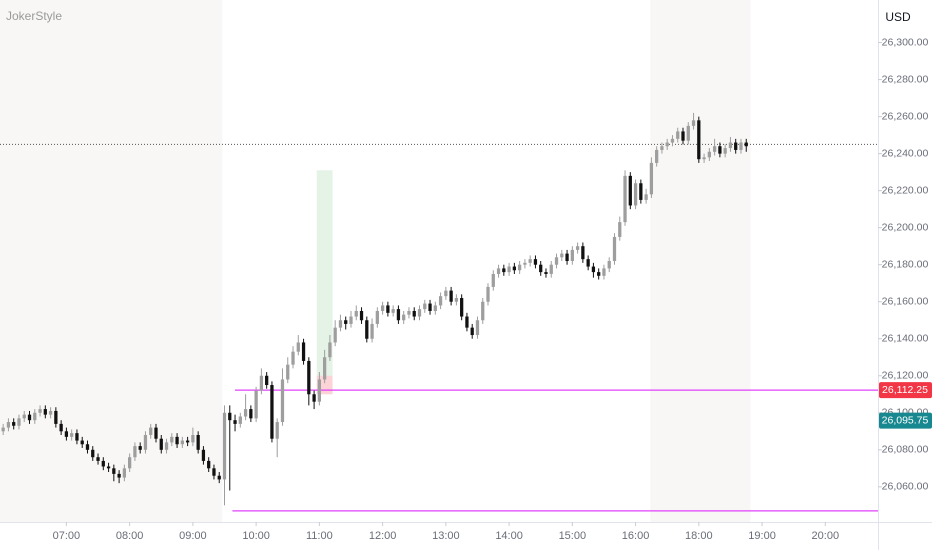 The width and height of the screenshot is (932, 550). What do you see at coordinates (324, 273) in the screenshot?
I see `target-zone` at bounding box center [324, 273].